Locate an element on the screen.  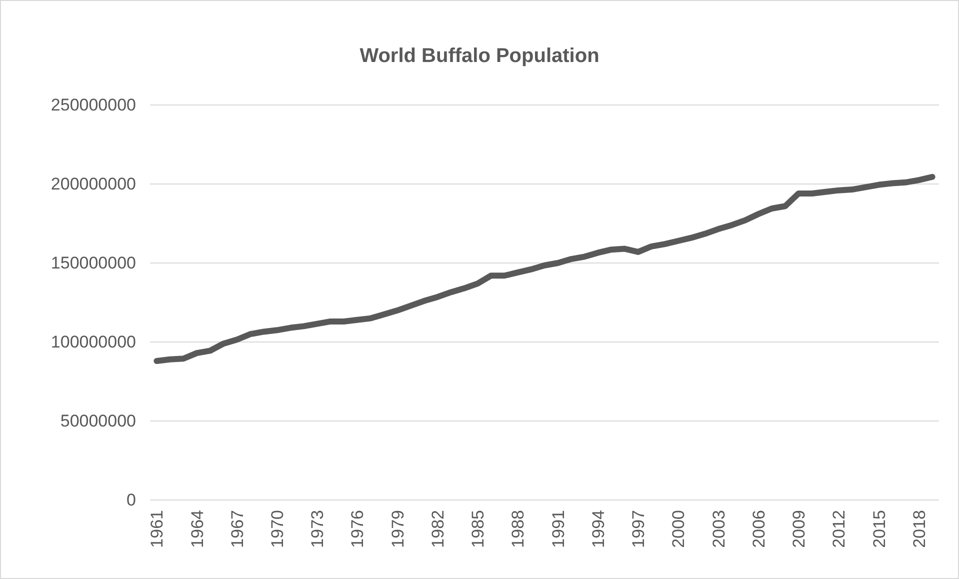
x-tick-label: 2015 is located at coordinates (879, 529).